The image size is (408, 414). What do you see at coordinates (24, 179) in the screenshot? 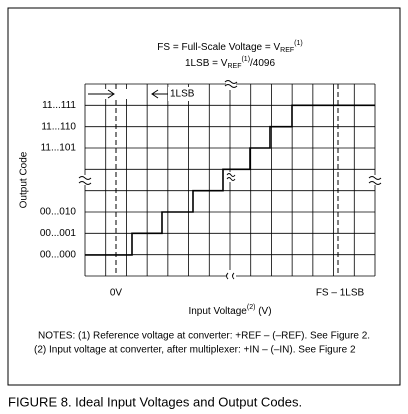
I see `y-axis-label: Output Code` at bounding box center [24, 179].